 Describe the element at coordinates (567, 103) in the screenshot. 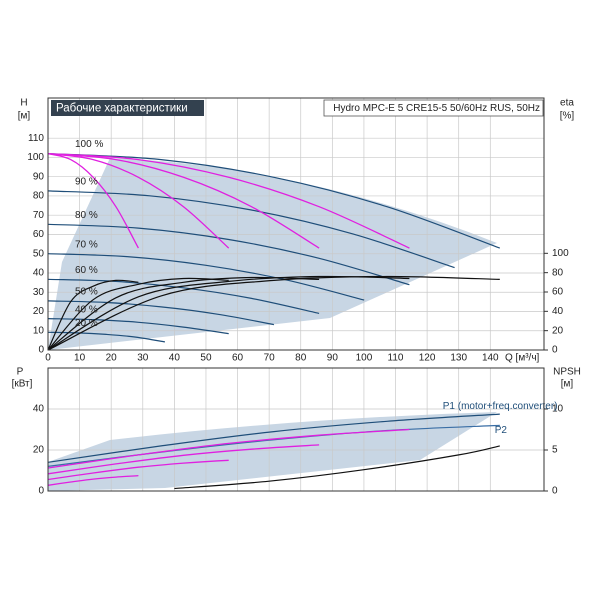

I see `y2-axis-label: eta` at that location.